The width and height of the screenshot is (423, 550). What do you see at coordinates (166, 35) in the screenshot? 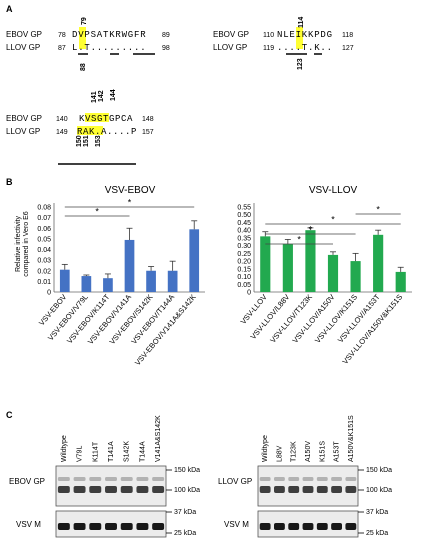
I see `row1-end: 89` at bounding box center [166, 35].